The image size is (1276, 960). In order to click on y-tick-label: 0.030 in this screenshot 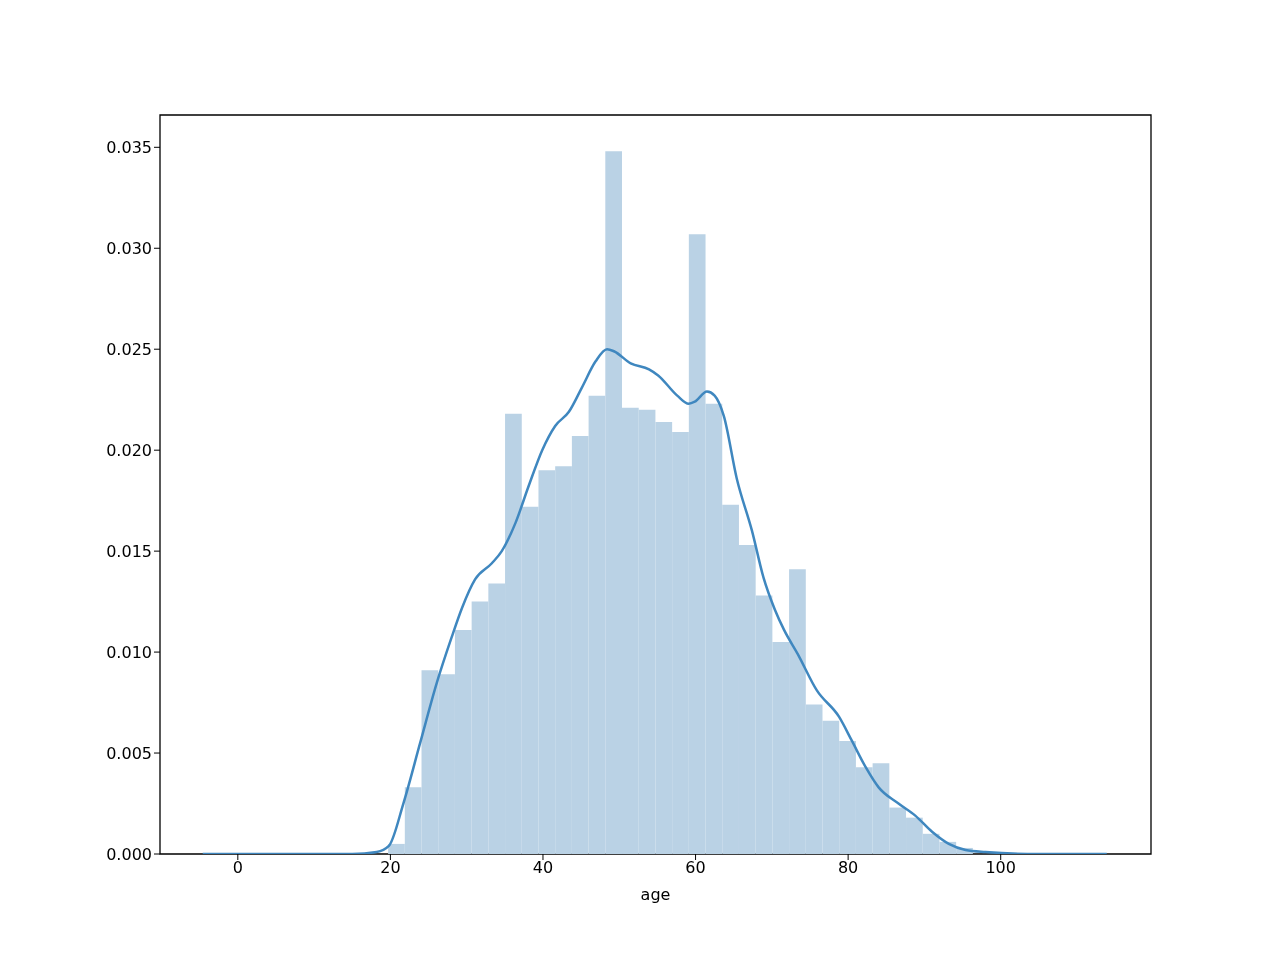, I will do `click(129, 248)`.